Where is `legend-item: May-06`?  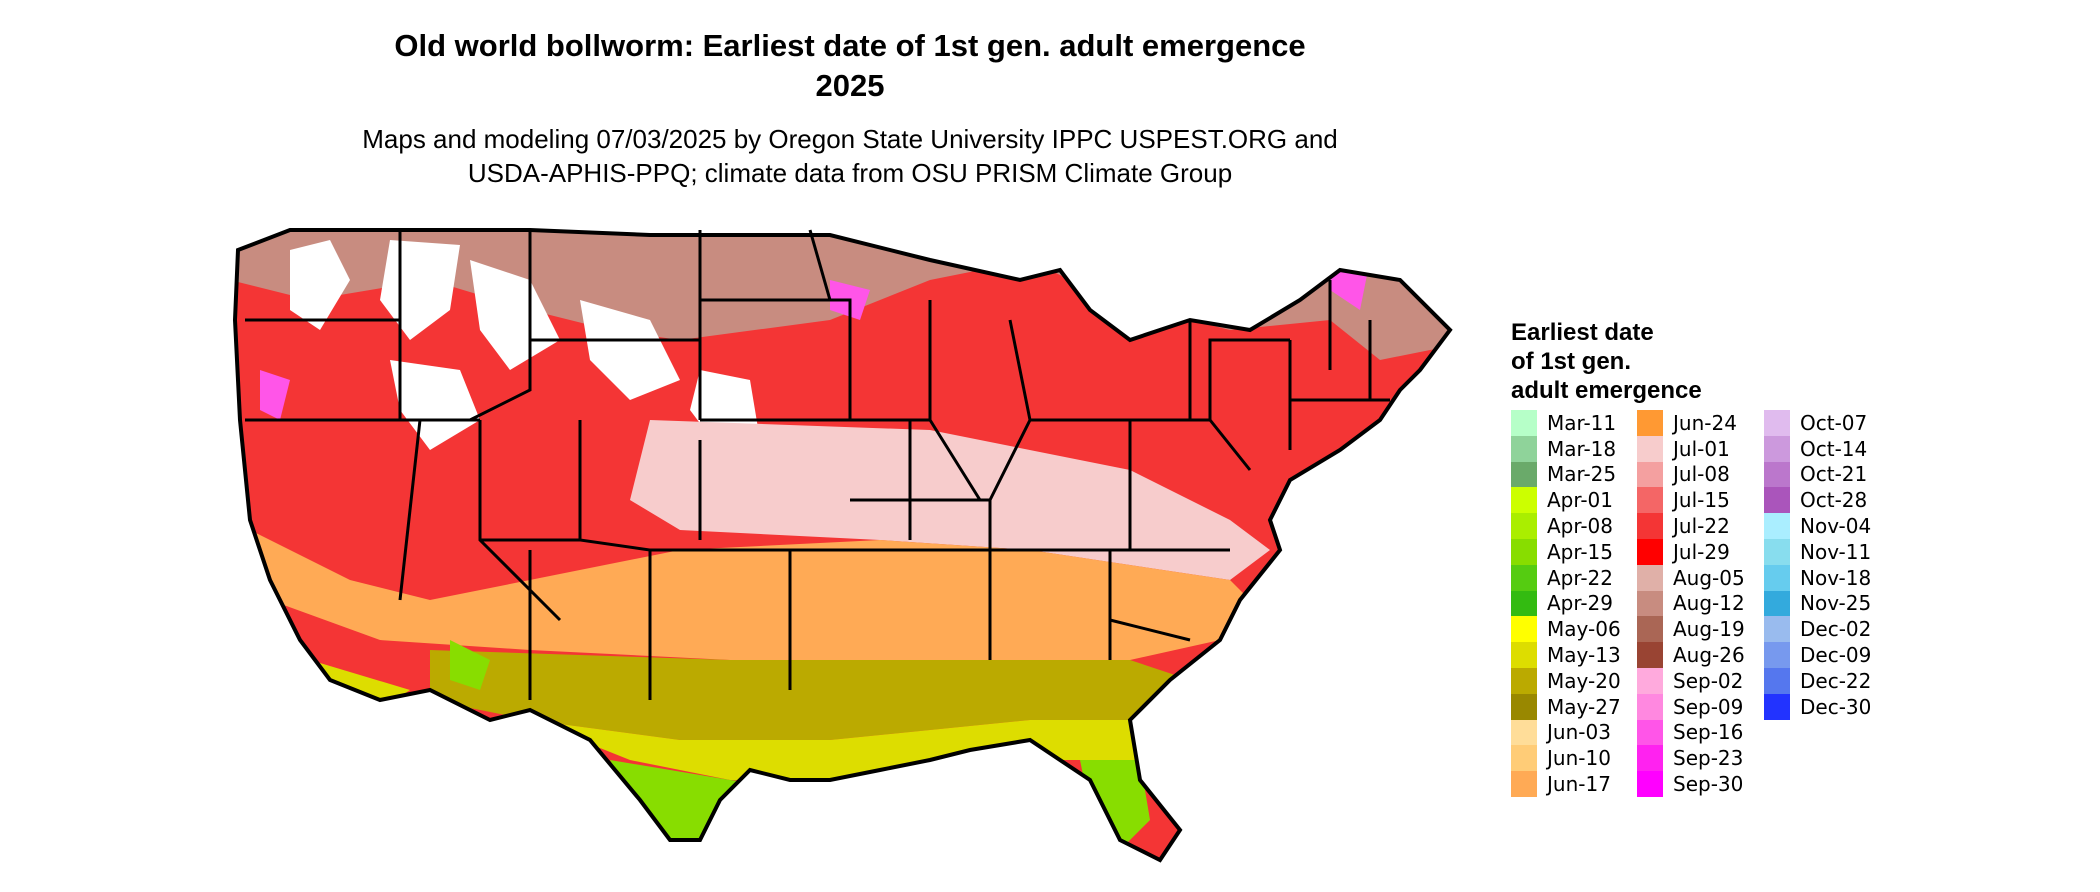
legend-item: May-06 is located at coordinates (1566, 629).